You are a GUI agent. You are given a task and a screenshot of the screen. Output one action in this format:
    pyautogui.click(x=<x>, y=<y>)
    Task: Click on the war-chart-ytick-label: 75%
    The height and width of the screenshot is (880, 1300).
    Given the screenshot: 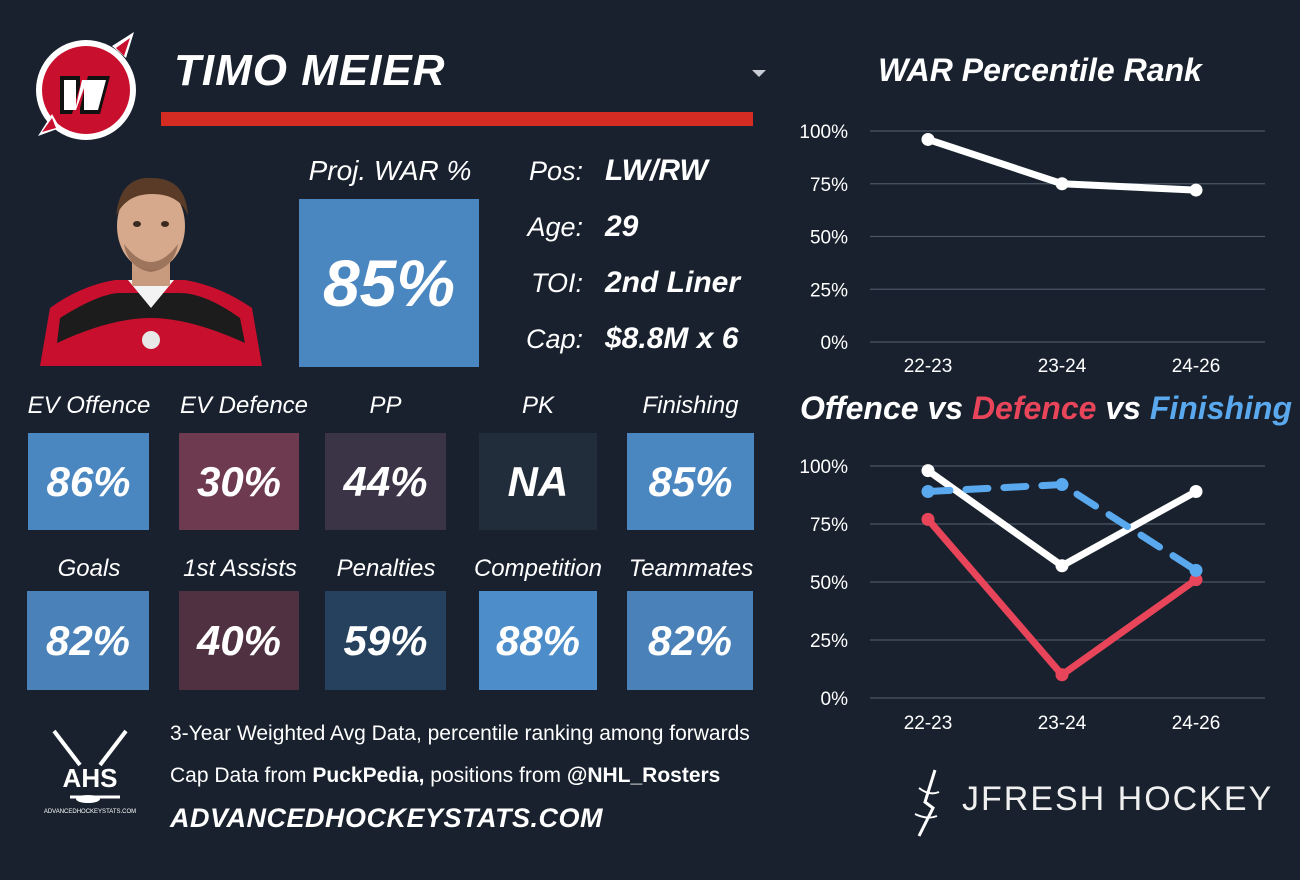 What is the action you would take?
    pyautogui.click(x=829, y=185)
    